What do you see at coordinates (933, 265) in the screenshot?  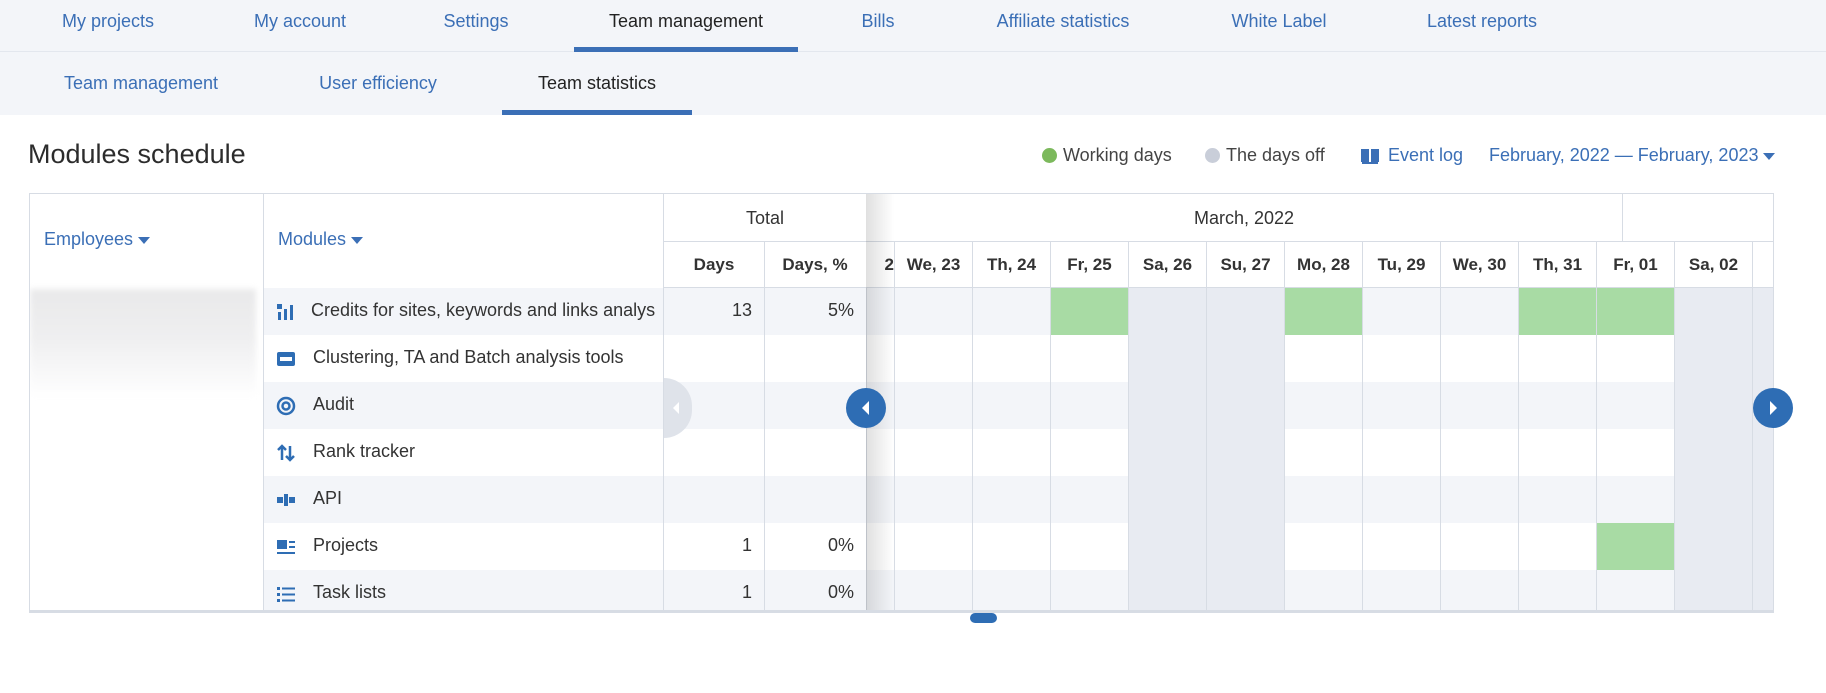 I see `day-header: We, 23` at bounding box center [933, 265].